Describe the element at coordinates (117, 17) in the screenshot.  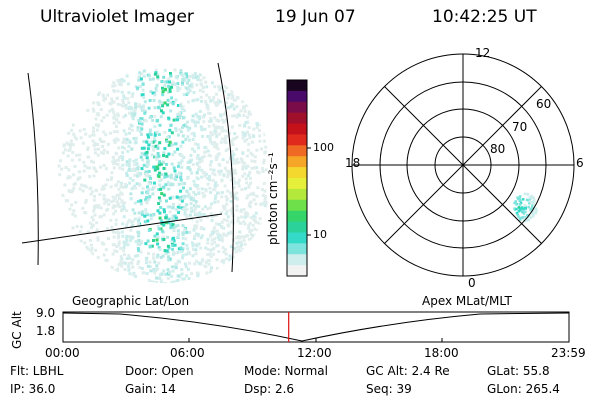
I see `instrument-title: Ultraviolet Imager` at that location.